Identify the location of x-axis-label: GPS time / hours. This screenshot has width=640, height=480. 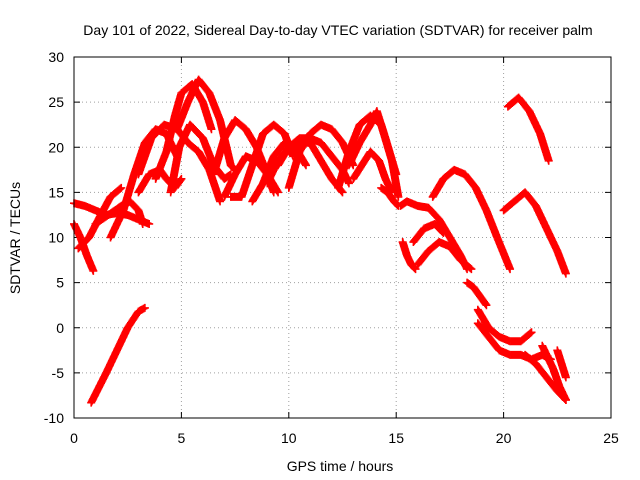
(340, 466).